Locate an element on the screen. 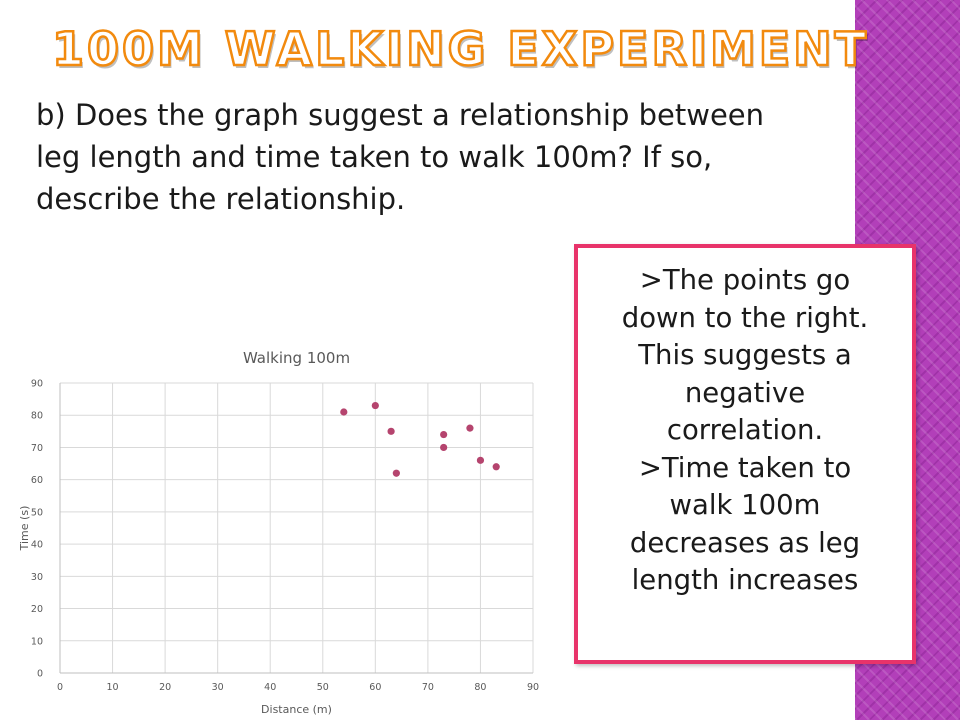  answer-line: >The points go is located at coordinates (745, 280).